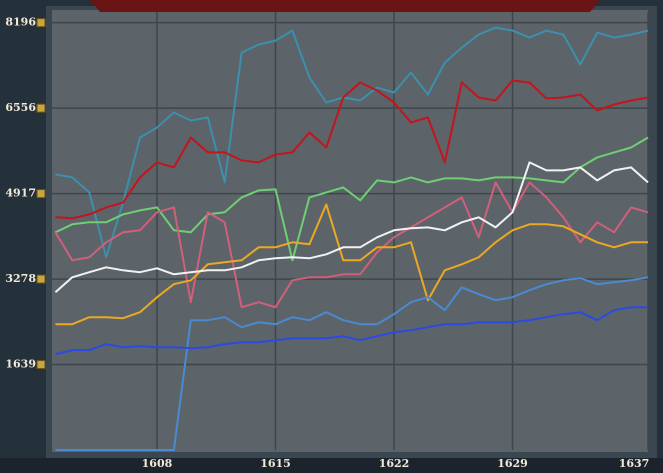 The width and height of the screenshot is (663, 473). I want to click on y-tick-label: 3278, so click(20, 278).